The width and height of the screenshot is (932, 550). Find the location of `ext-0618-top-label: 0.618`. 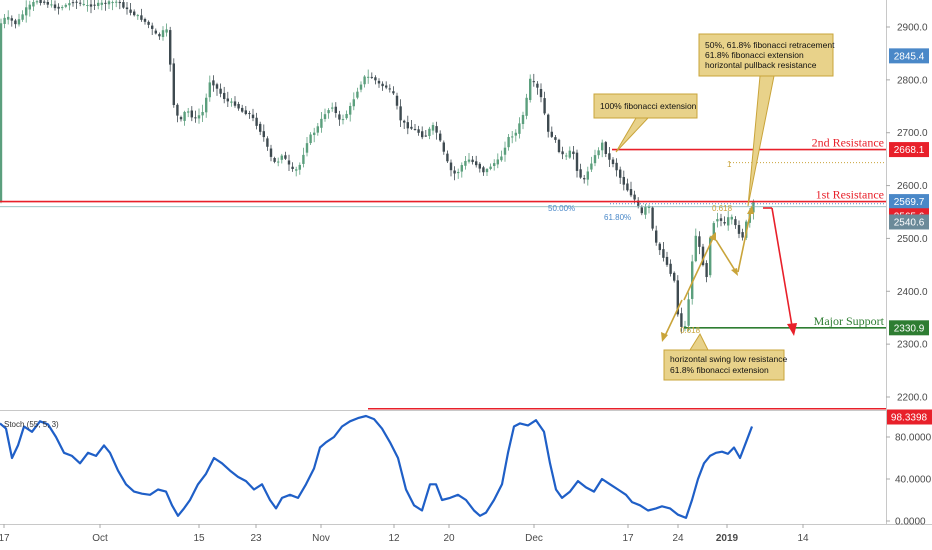

ext-0618-top-label: 0.618 is located at coordinates (722, 208).